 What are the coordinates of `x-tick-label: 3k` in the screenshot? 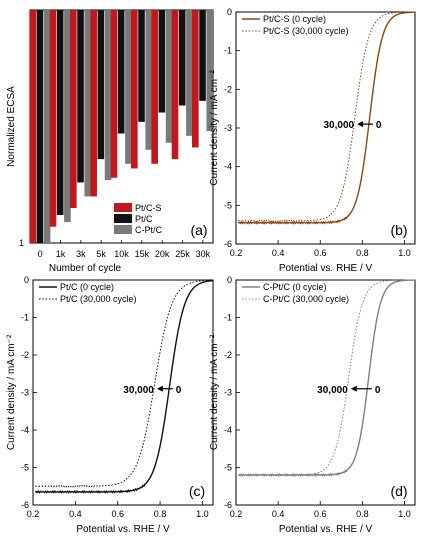 It's located at (81, 254).